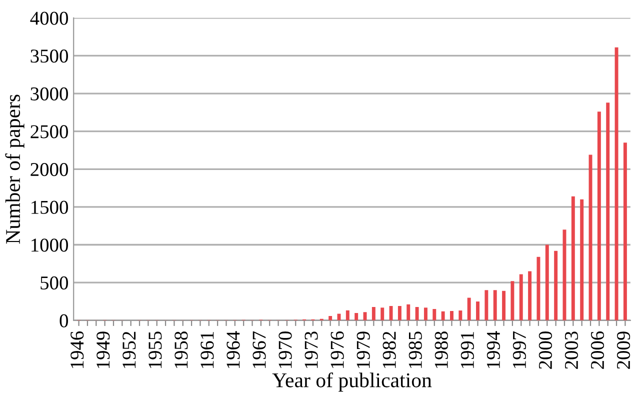 The width and height of the screenshot is (640, 398). Describe the element at coordinates (181, 350) in the screenshot. I see `x-tick-label: 1958` at that location.